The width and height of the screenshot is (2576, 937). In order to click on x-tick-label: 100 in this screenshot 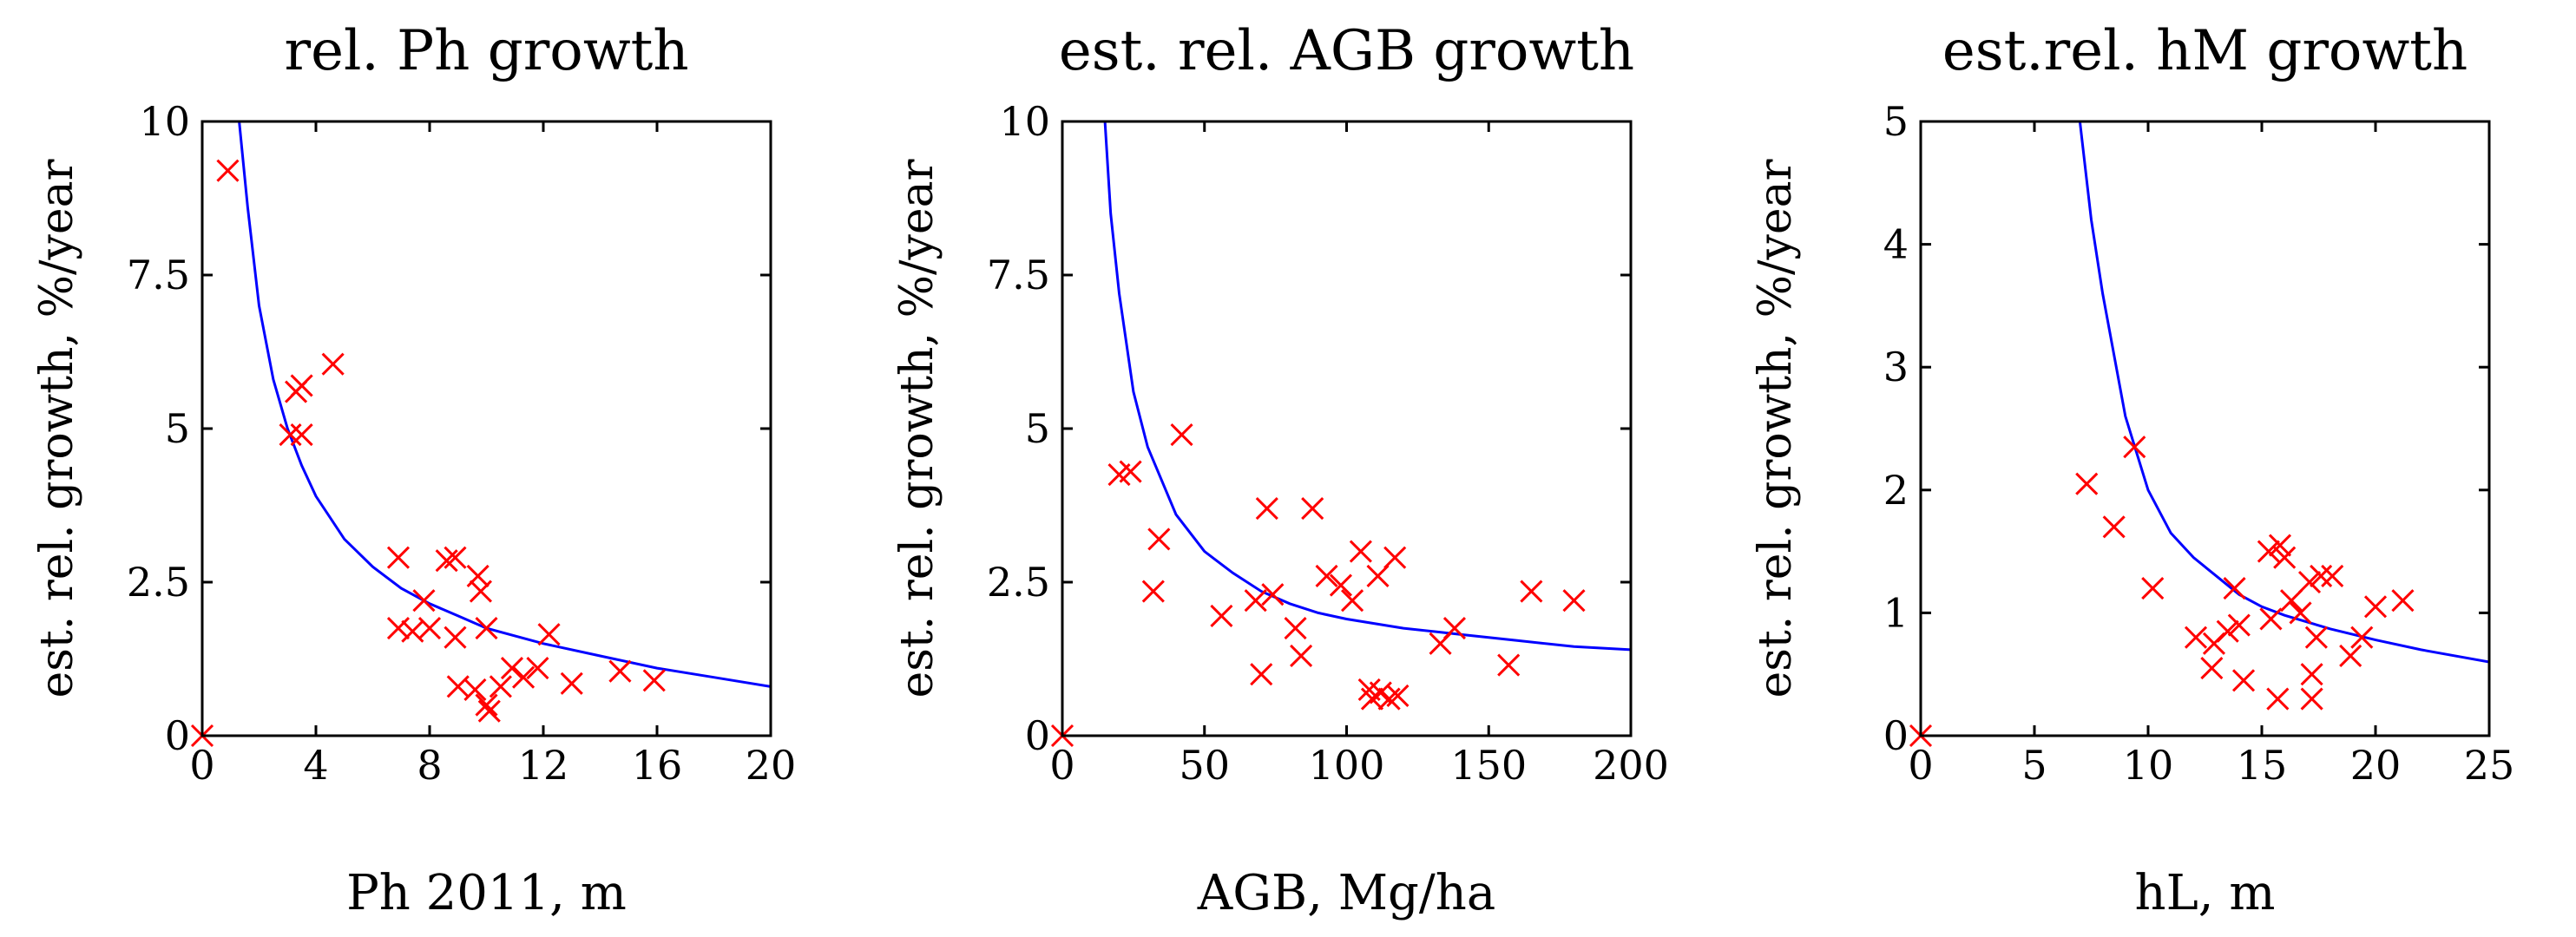, I will do `click(1347, 765)`.